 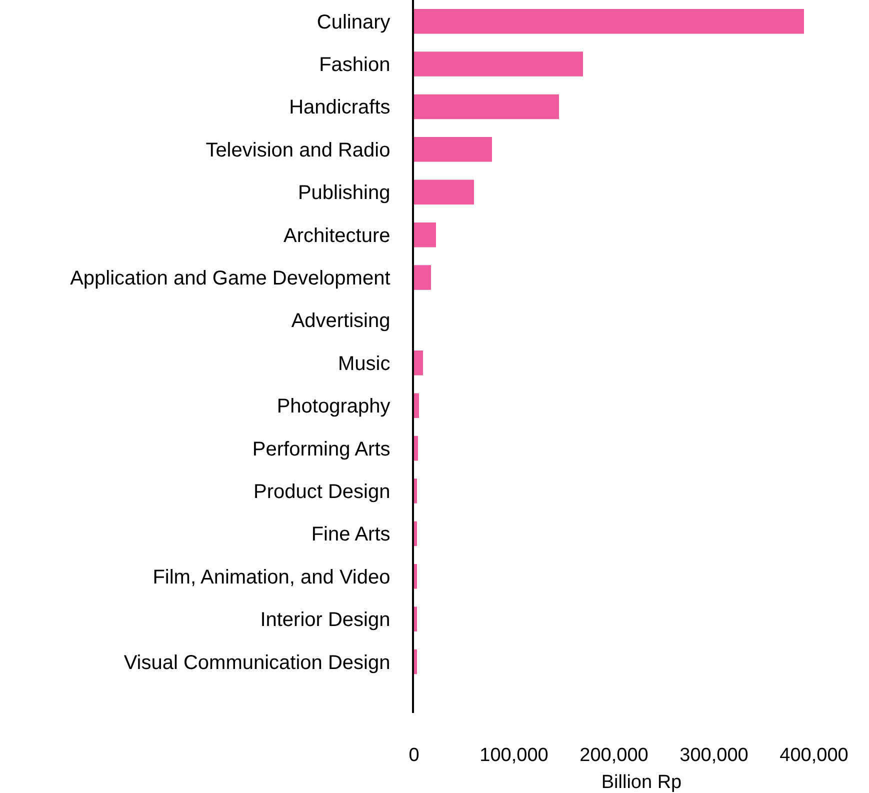 What do you see at coordinates (641, 782) in the screenshot?
I see `x-axis-title: Billion Rp` at bounding box center [641, 782].